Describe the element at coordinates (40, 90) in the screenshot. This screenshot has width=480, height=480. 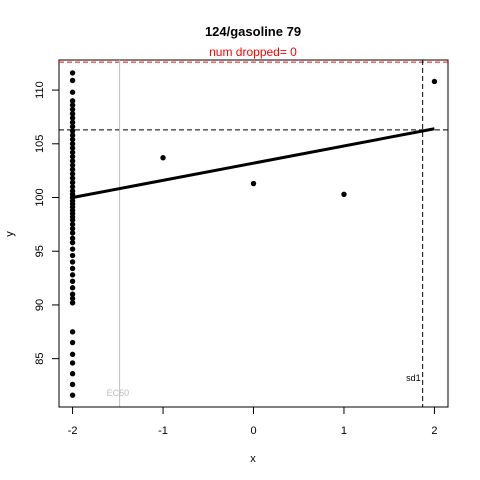
I see `y-tick-label: 110` at that location.